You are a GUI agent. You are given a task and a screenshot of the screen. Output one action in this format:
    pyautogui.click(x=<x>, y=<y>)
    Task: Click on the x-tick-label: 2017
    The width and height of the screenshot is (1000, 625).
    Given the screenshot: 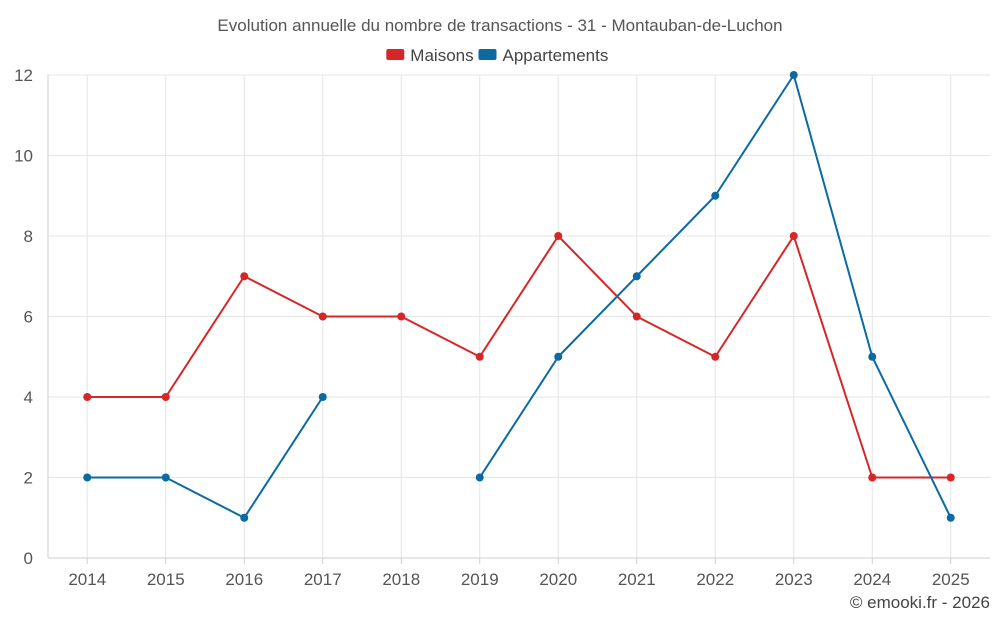 What is the action you would take?
    pyautogui.click(x=323, y=579)
    